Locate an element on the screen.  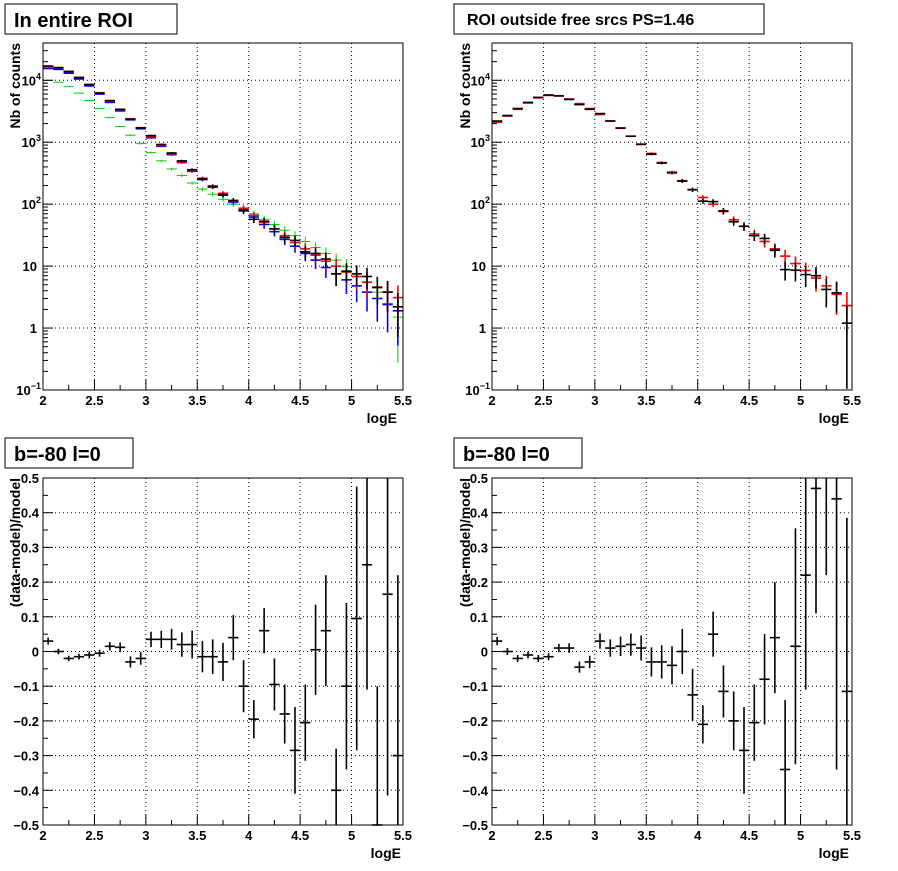
y-tick-label: 10² is located at coordinates (31, 203).